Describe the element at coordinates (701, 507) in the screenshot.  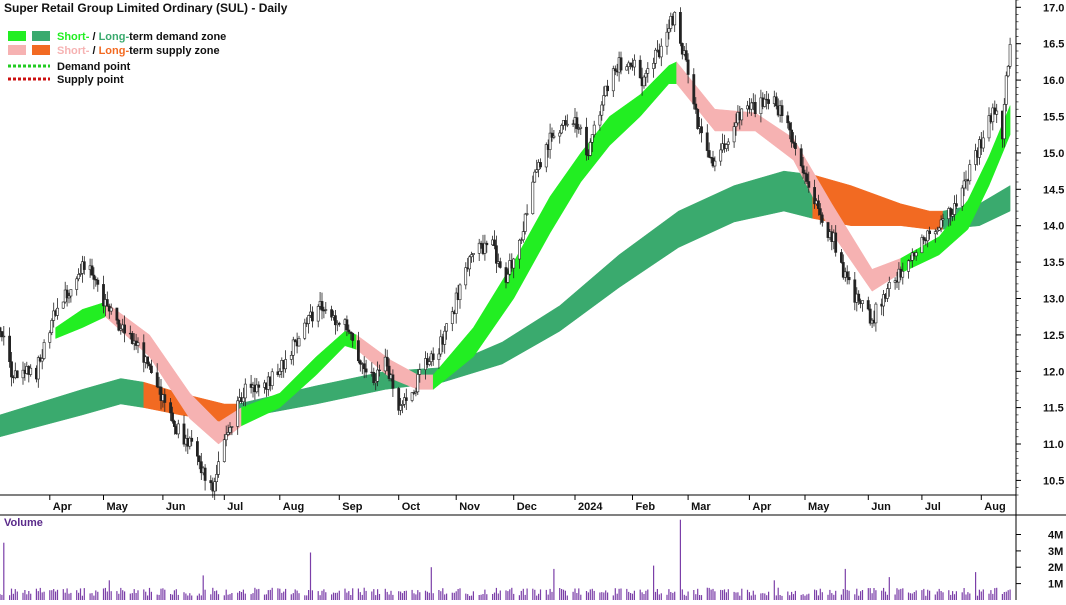
I see `x-tick-label: Mar` at that location.